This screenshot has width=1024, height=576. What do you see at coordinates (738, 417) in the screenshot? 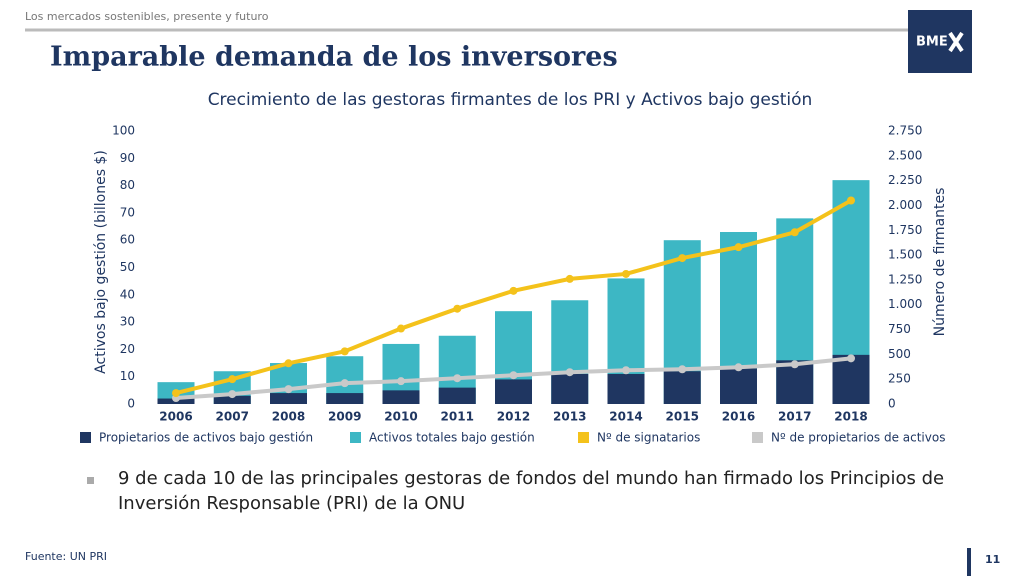
I see `x-tick-label: 2016` at bounding box center [738, 417].